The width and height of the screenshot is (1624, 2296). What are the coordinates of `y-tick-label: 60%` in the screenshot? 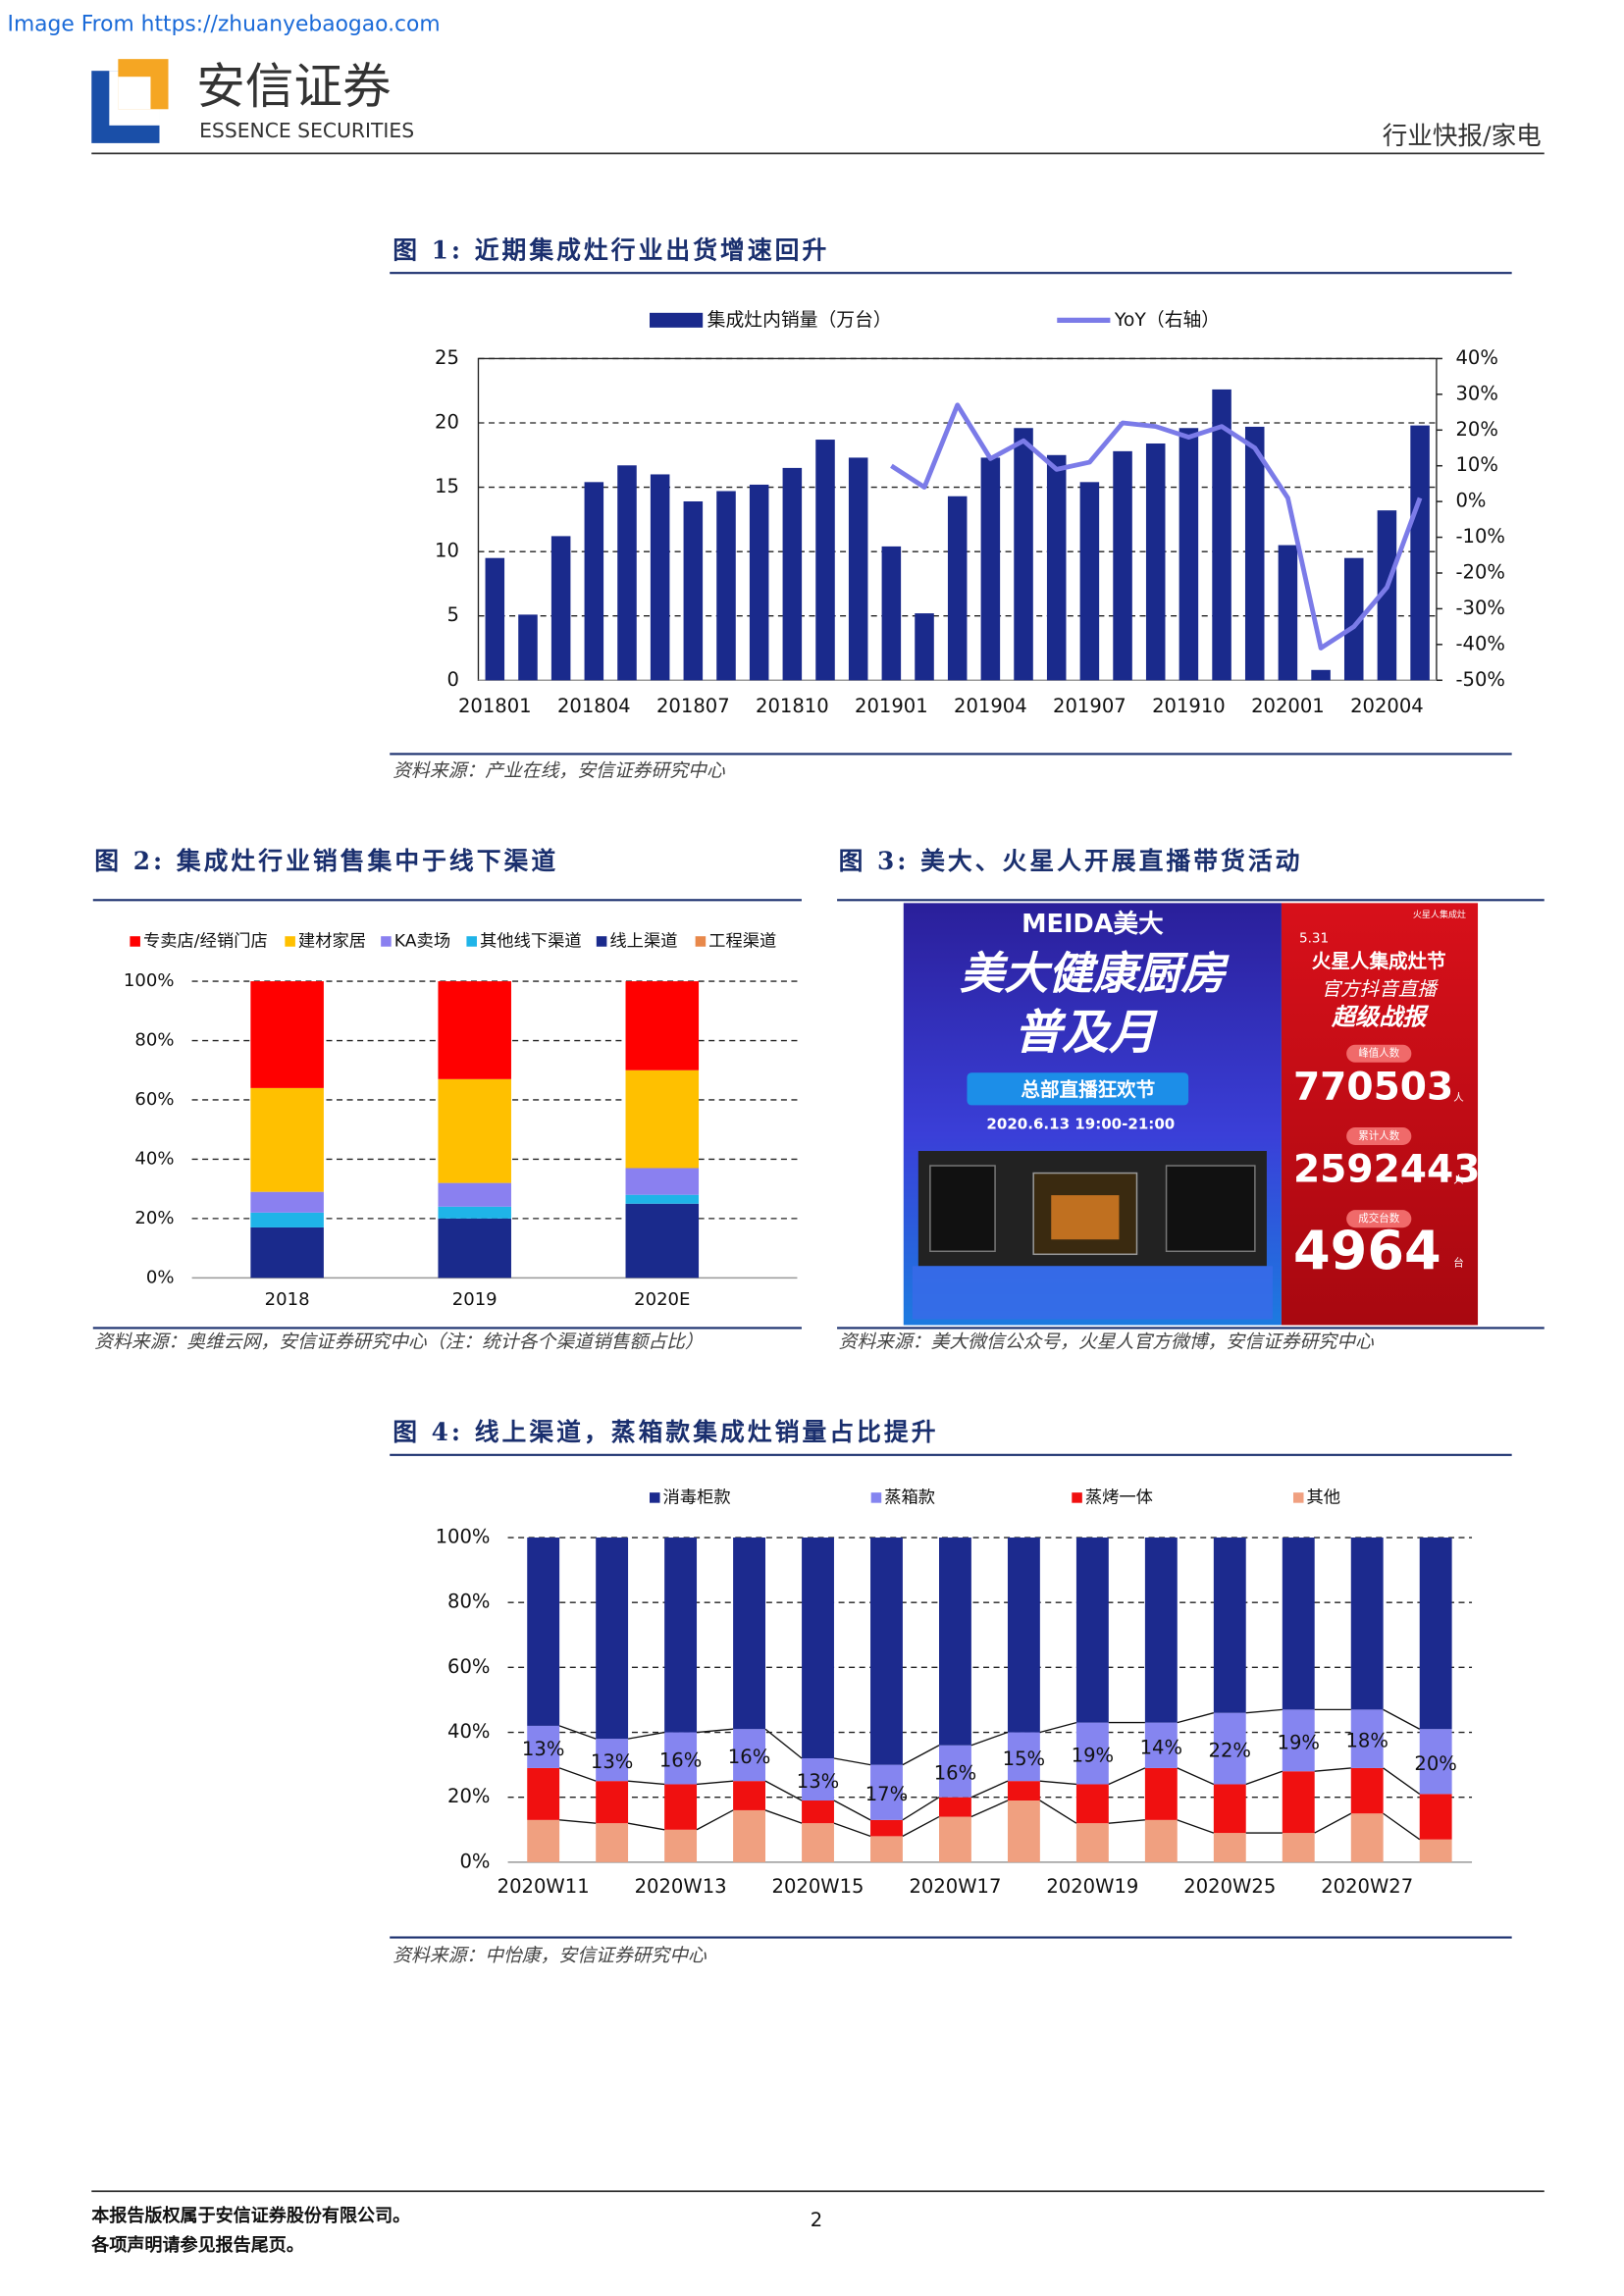 It's located at (468, 1666).